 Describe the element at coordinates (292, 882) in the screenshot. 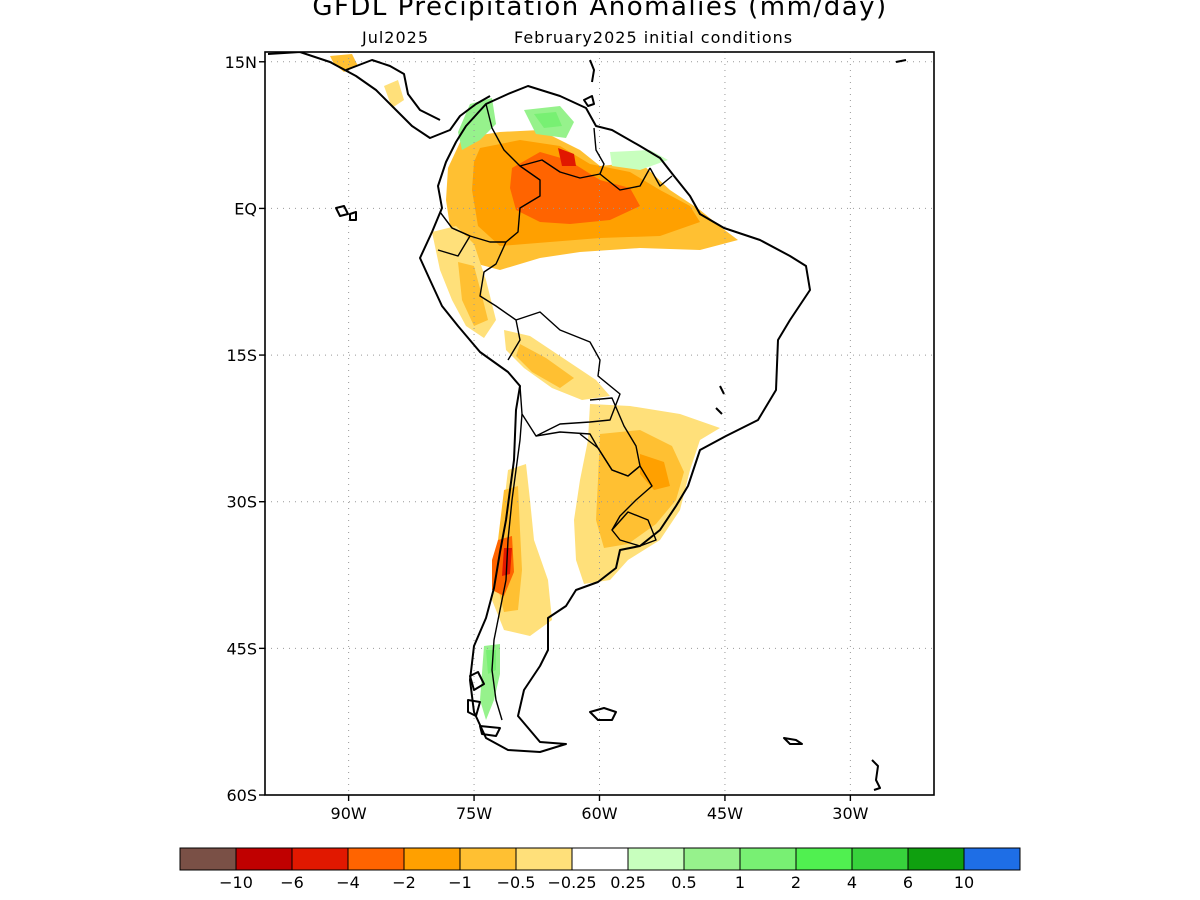

I see `colorbar-tick-label: −6` at that location.